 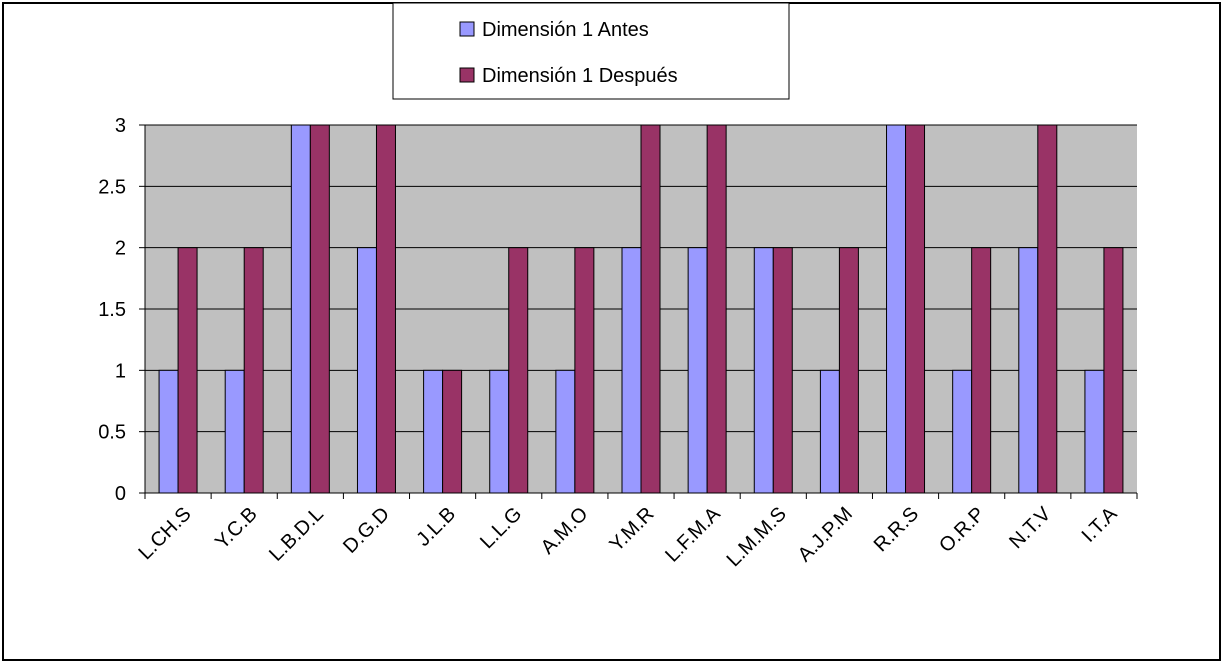 What do you see at coordinates (120, 126) in the screenshot?
I see `y-tick-label: 3` at bounding box center [120, 126].